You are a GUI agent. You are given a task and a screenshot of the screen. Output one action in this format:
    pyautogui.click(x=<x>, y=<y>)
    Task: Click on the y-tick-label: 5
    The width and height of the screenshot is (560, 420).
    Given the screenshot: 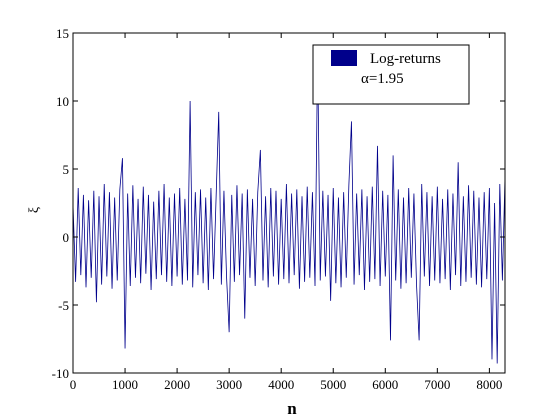 What is the action you would take?
    pyautogui.click(x=66, y=169)
    